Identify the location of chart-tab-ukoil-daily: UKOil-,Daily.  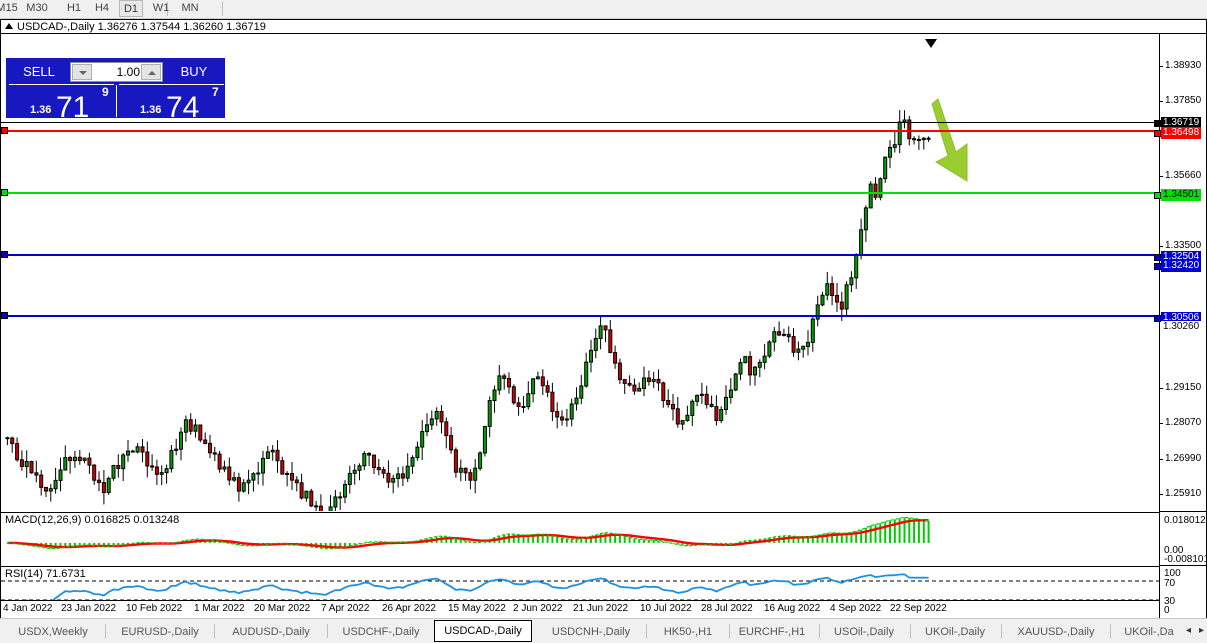
(955, 632).